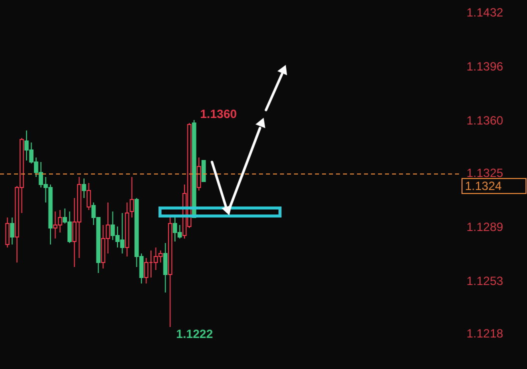 The height and width of the screenshot is (369, 527). What do you see at coordinates (219, 114) in the screenshot?
I see `annotation: 1.1360` at bounding box center [219, 114].